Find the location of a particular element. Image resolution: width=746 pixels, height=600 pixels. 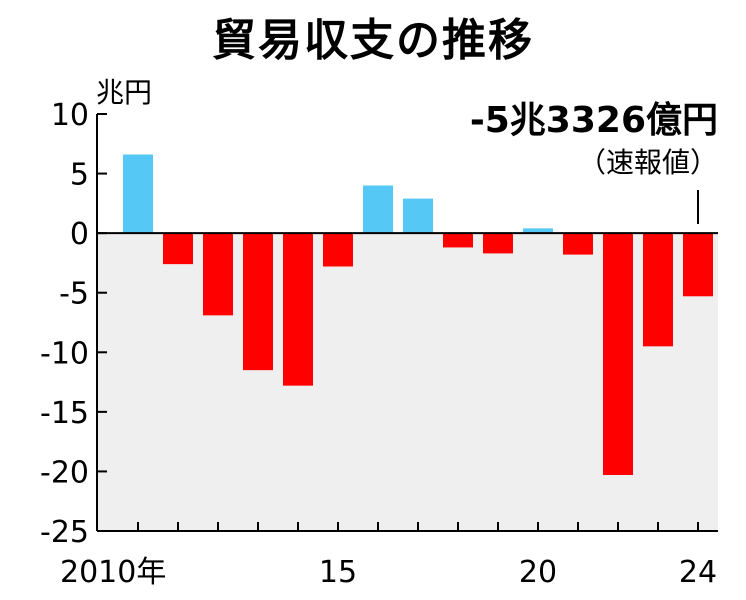

bar-2019 is located at coordinates (498, 243).